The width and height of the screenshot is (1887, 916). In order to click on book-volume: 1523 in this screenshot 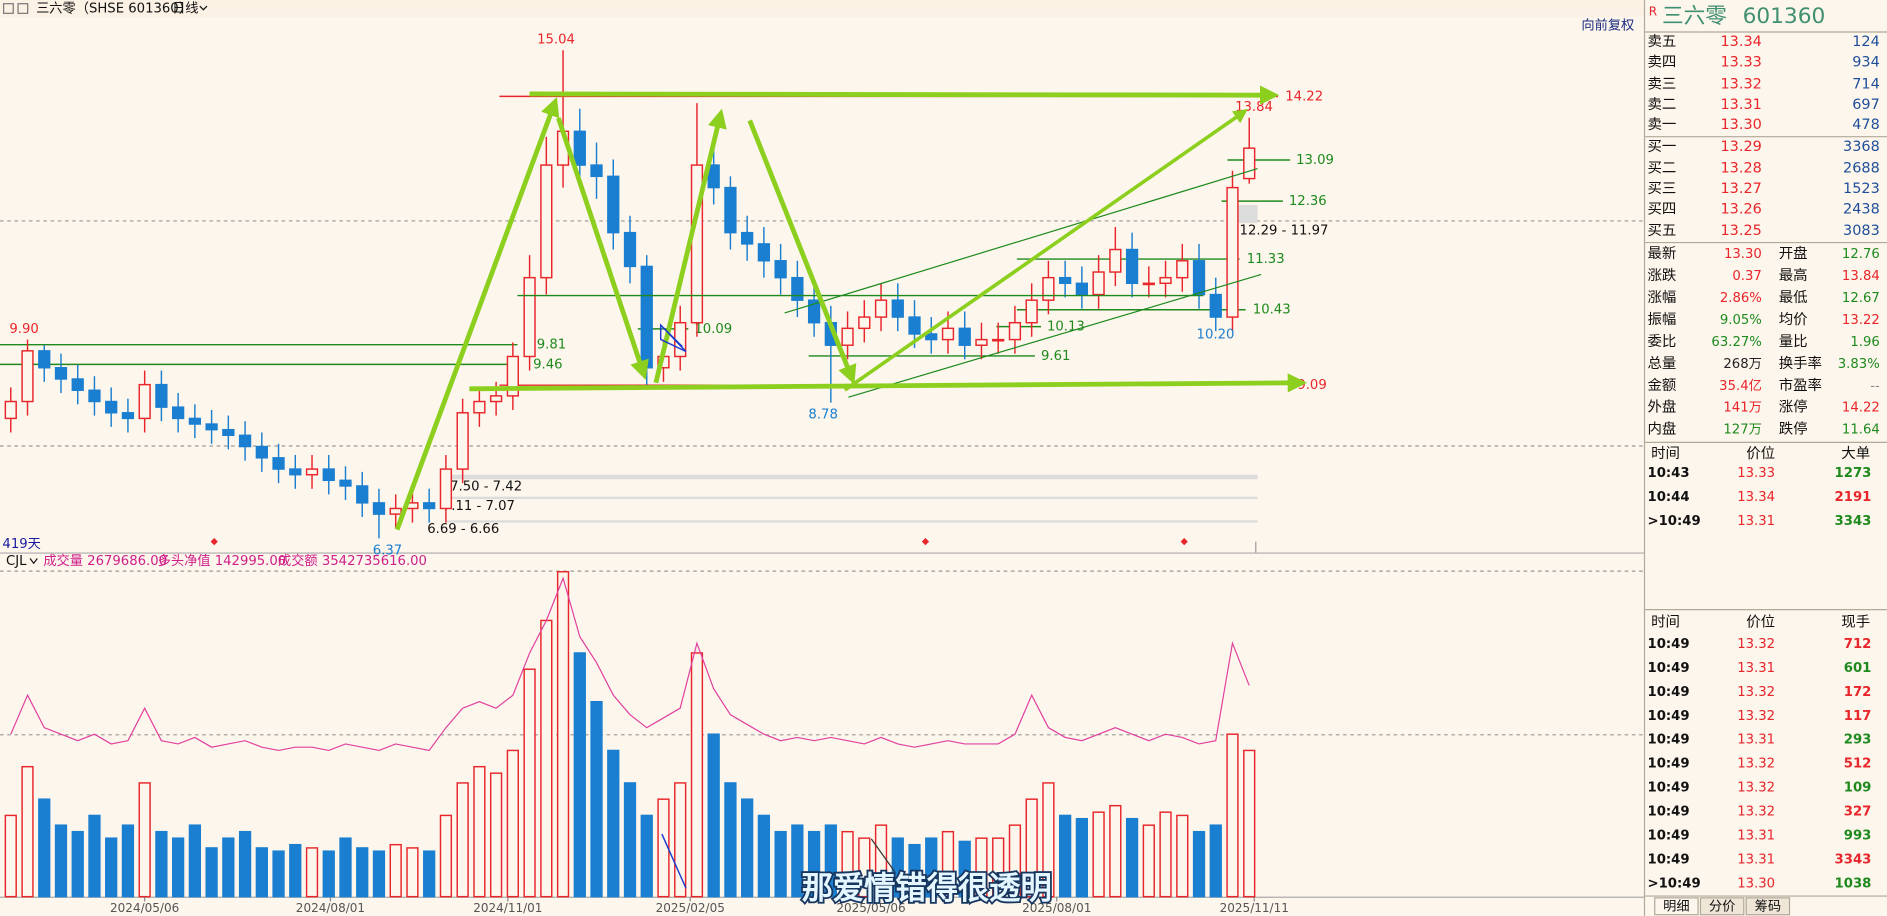, I will do `click(1861, 189)`.